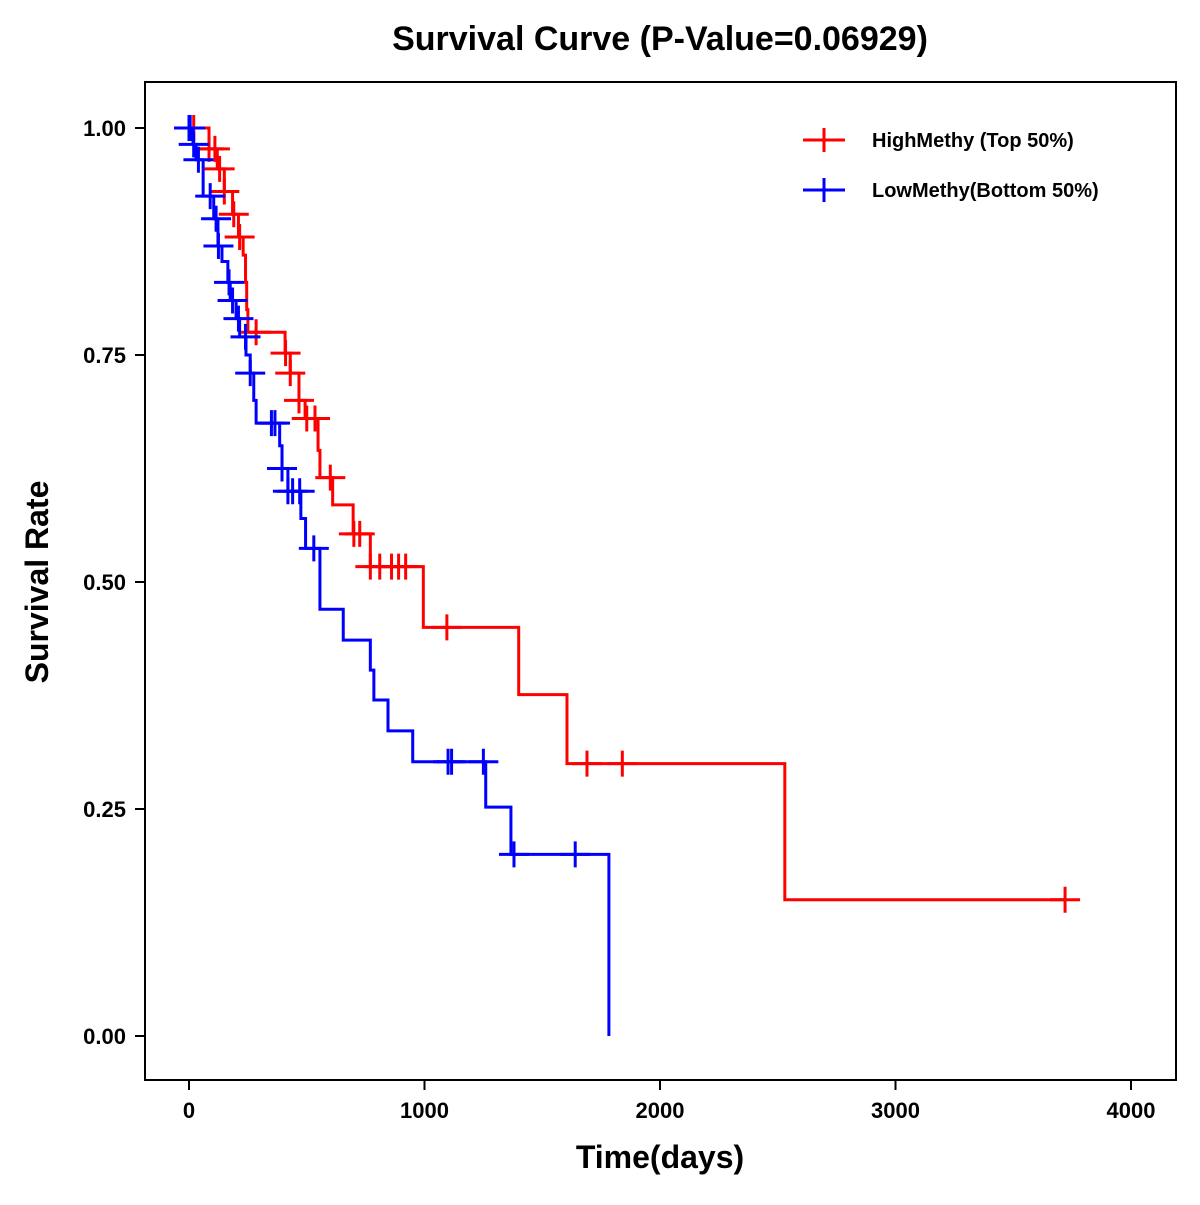 This screenshot has height=1205, width=1200. What do you see at coordinates (424, 1110) in the screenshot?
I see `x-tick-label: 1000` at bounding box center [424, 1110].